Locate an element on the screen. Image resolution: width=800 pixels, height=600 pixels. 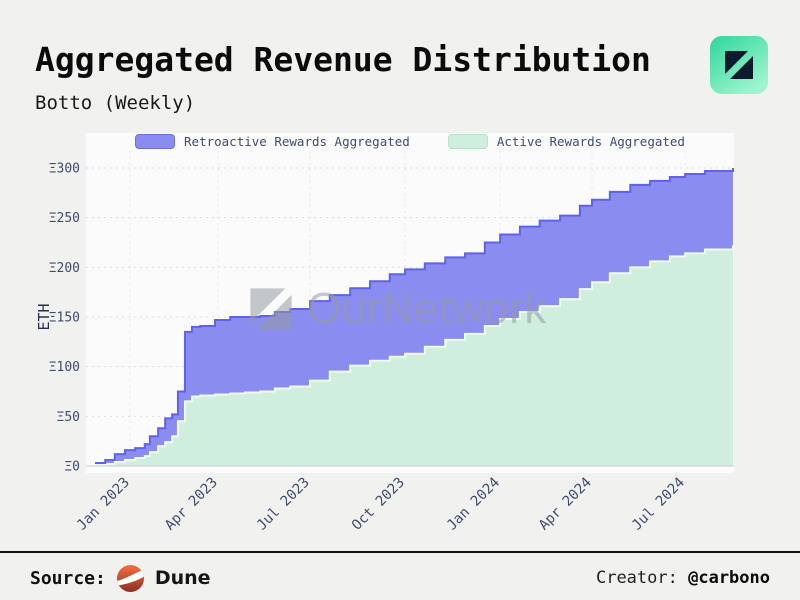
source-name: Dune is located at coordinates (182, 578).